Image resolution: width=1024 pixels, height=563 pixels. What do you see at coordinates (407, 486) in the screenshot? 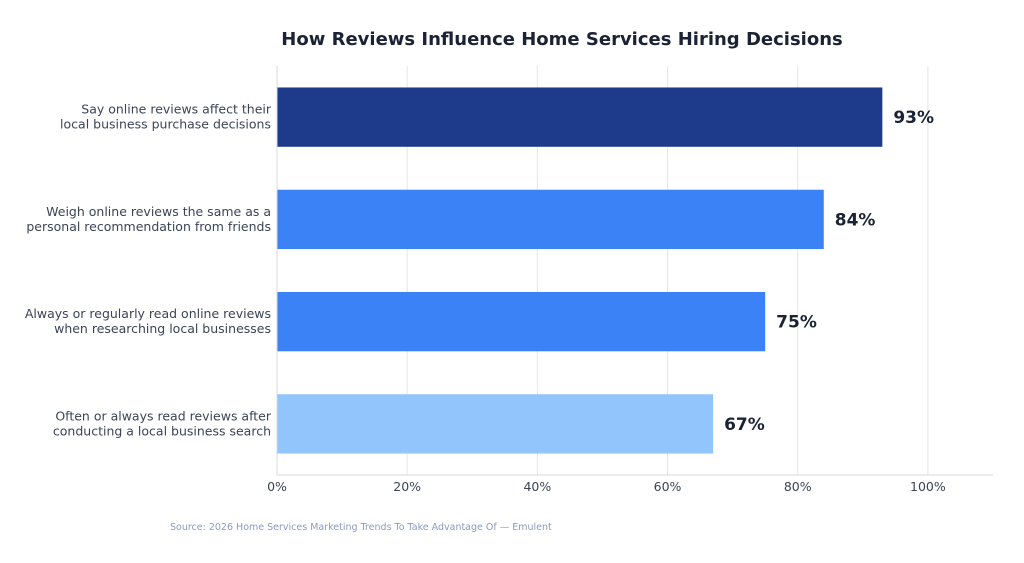
I see `x-tick-label: 20%` at bounding box center [407, 486].